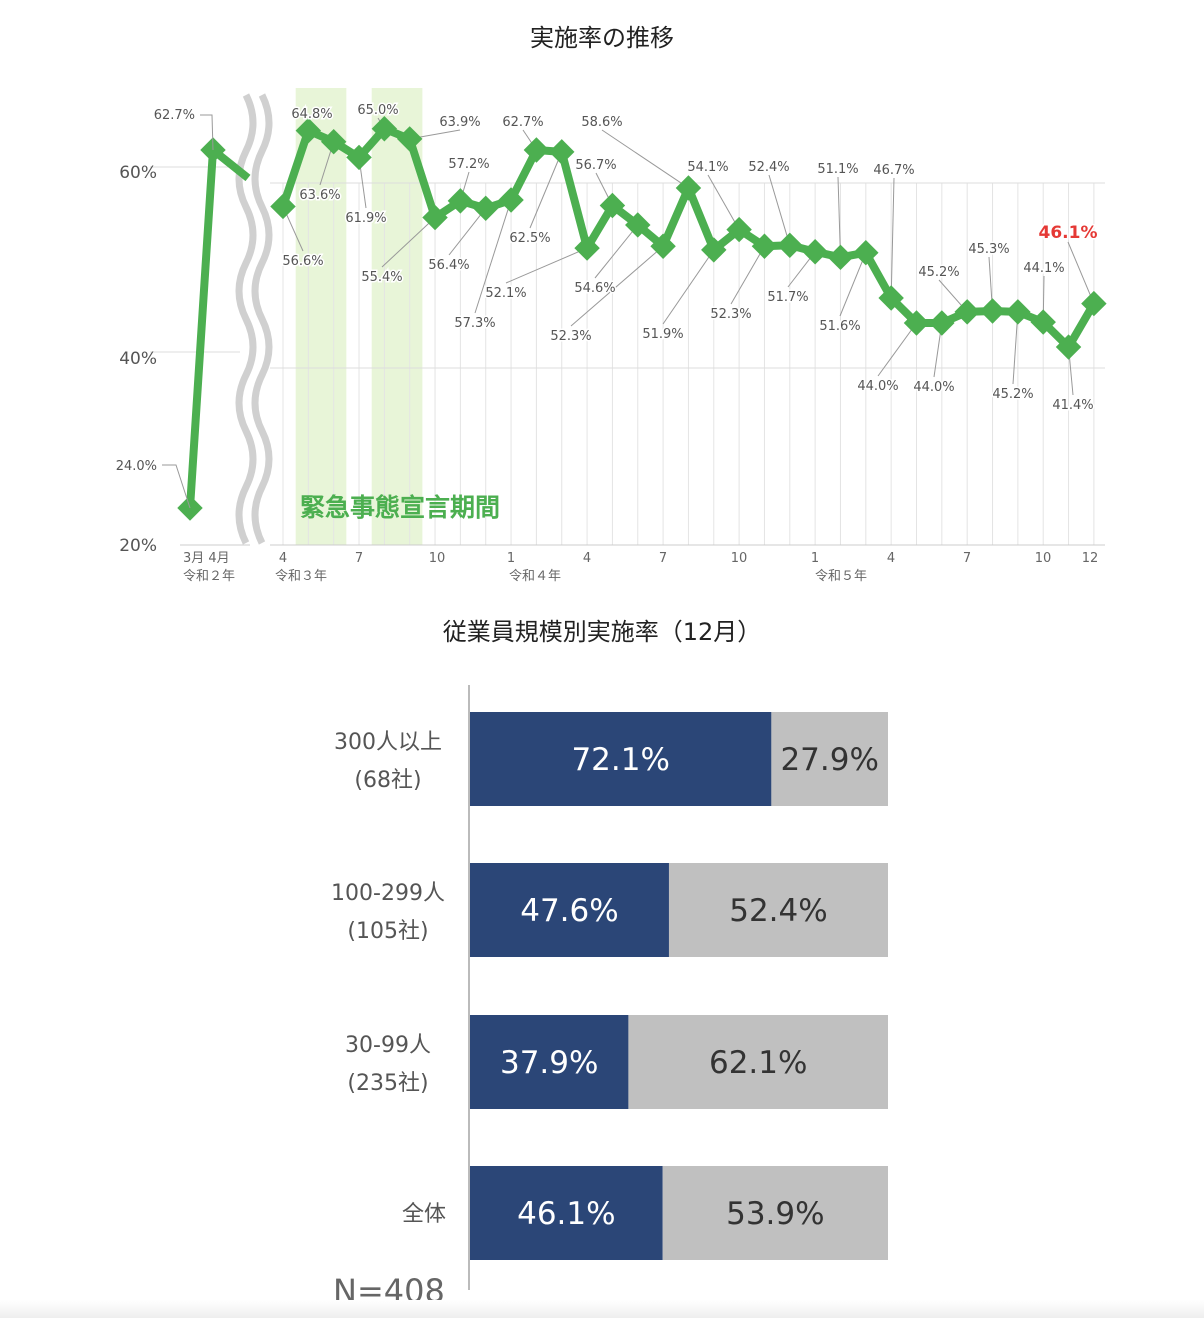  I want to click on bar-value-label: 47.6%, so click(569, 911).